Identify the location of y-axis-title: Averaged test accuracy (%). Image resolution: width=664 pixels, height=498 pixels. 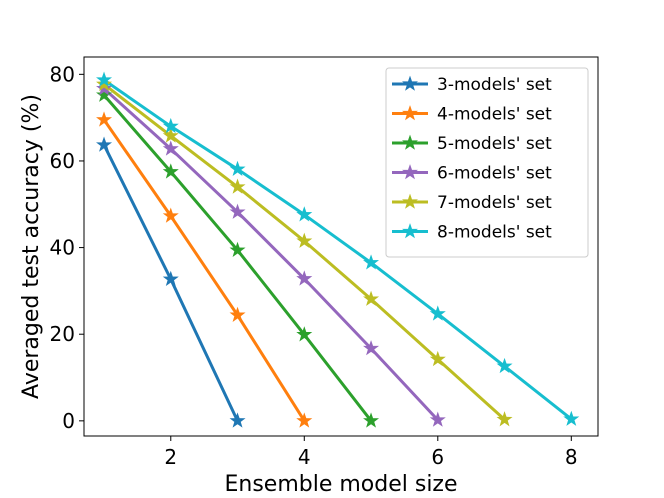
(31, 246).